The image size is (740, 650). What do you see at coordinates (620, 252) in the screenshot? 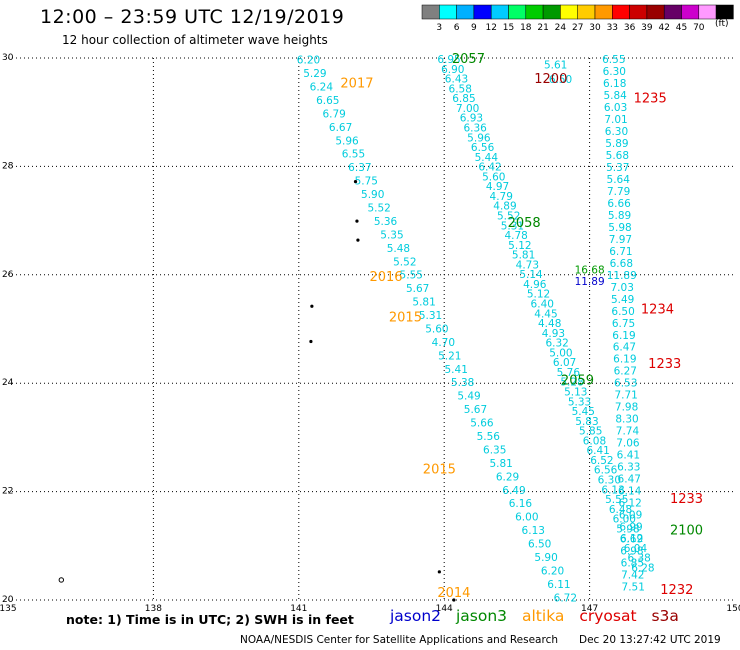
I see `swh-value: 6.71` at bounding box center [620, 252].